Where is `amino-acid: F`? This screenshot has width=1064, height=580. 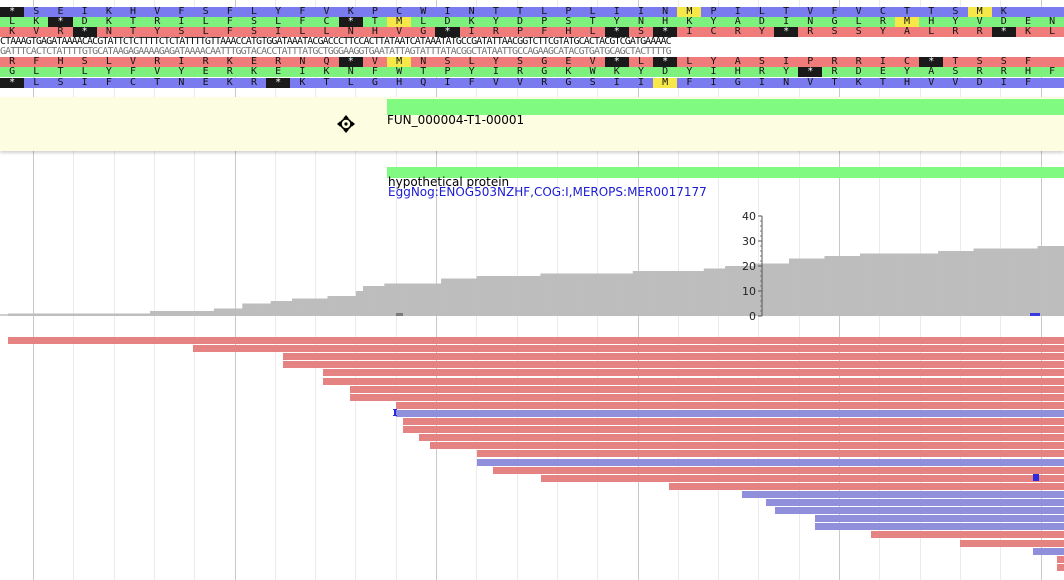
amino-acid: F is located at coordinates (544, 32).